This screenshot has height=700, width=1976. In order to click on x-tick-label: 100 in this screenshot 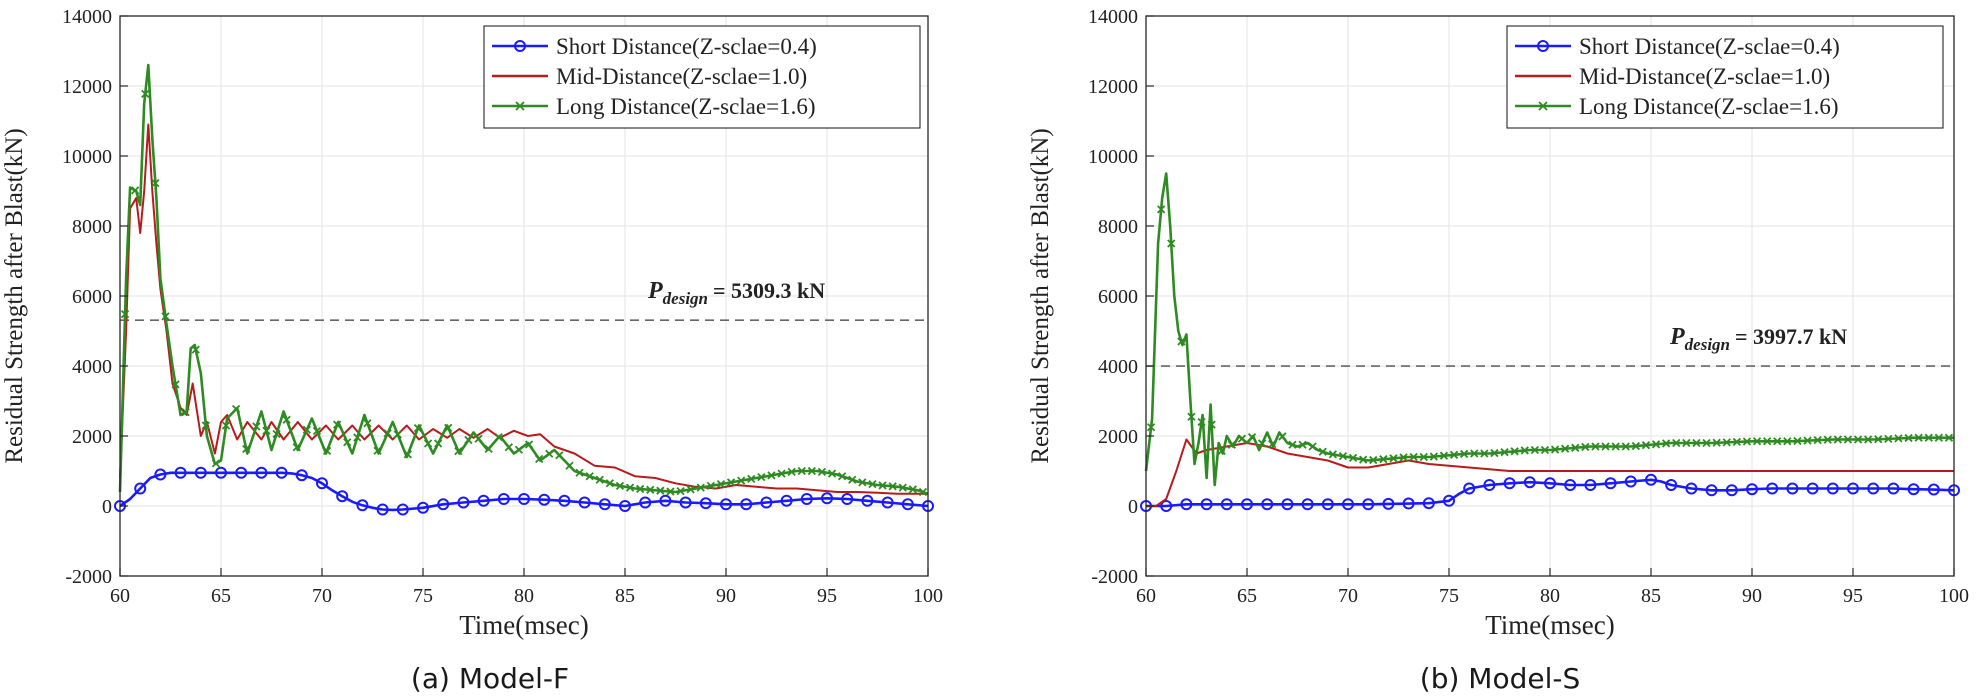, I will do `click(928, 596)`.